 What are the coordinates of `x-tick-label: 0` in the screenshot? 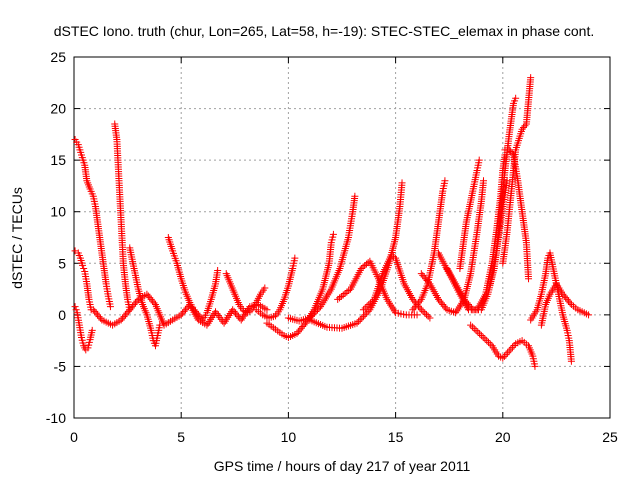 It's located at (74, 437).